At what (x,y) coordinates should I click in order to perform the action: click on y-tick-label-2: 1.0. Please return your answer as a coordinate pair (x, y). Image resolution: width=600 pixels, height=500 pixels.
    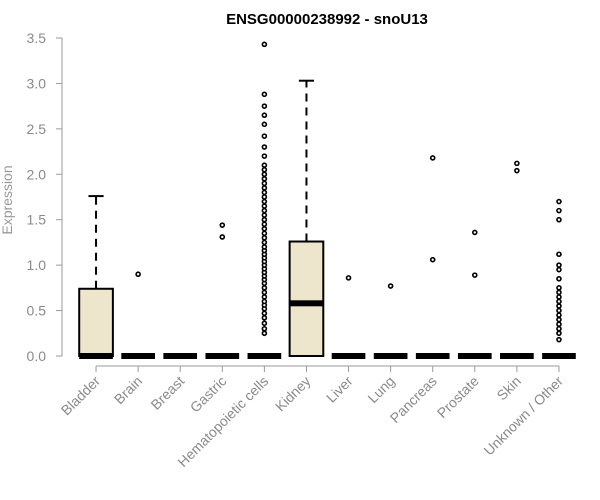
    Looking at the image, I should click on (37, 265).